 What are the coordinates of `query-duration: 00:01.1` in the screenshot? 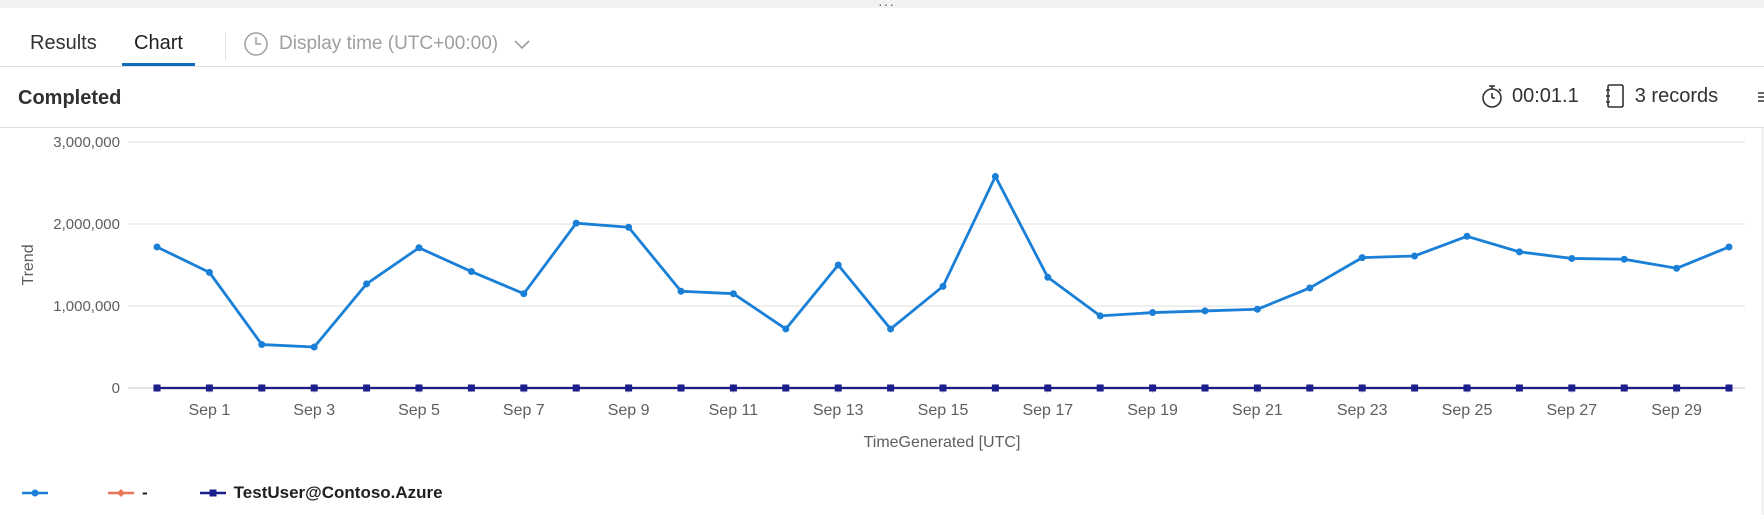 It's located at (1545, 95).